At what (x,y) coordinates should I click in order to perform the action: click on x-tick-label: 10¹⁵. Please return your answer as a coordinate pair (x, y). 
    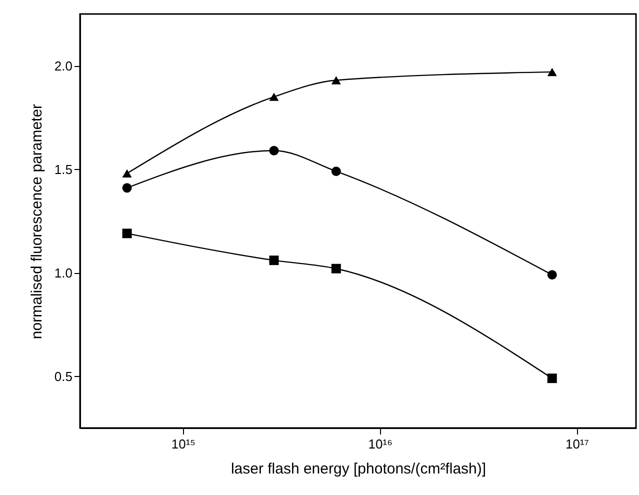
    Looking at the image, I should click on (183, 444).